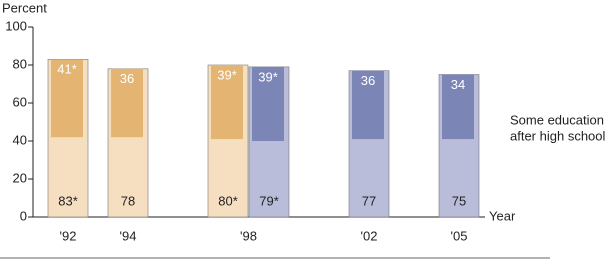  What do you see at coordinates (20, 63) in the screenshot?
I see `y-tick-label: 80` at bounding box center [20, 63].